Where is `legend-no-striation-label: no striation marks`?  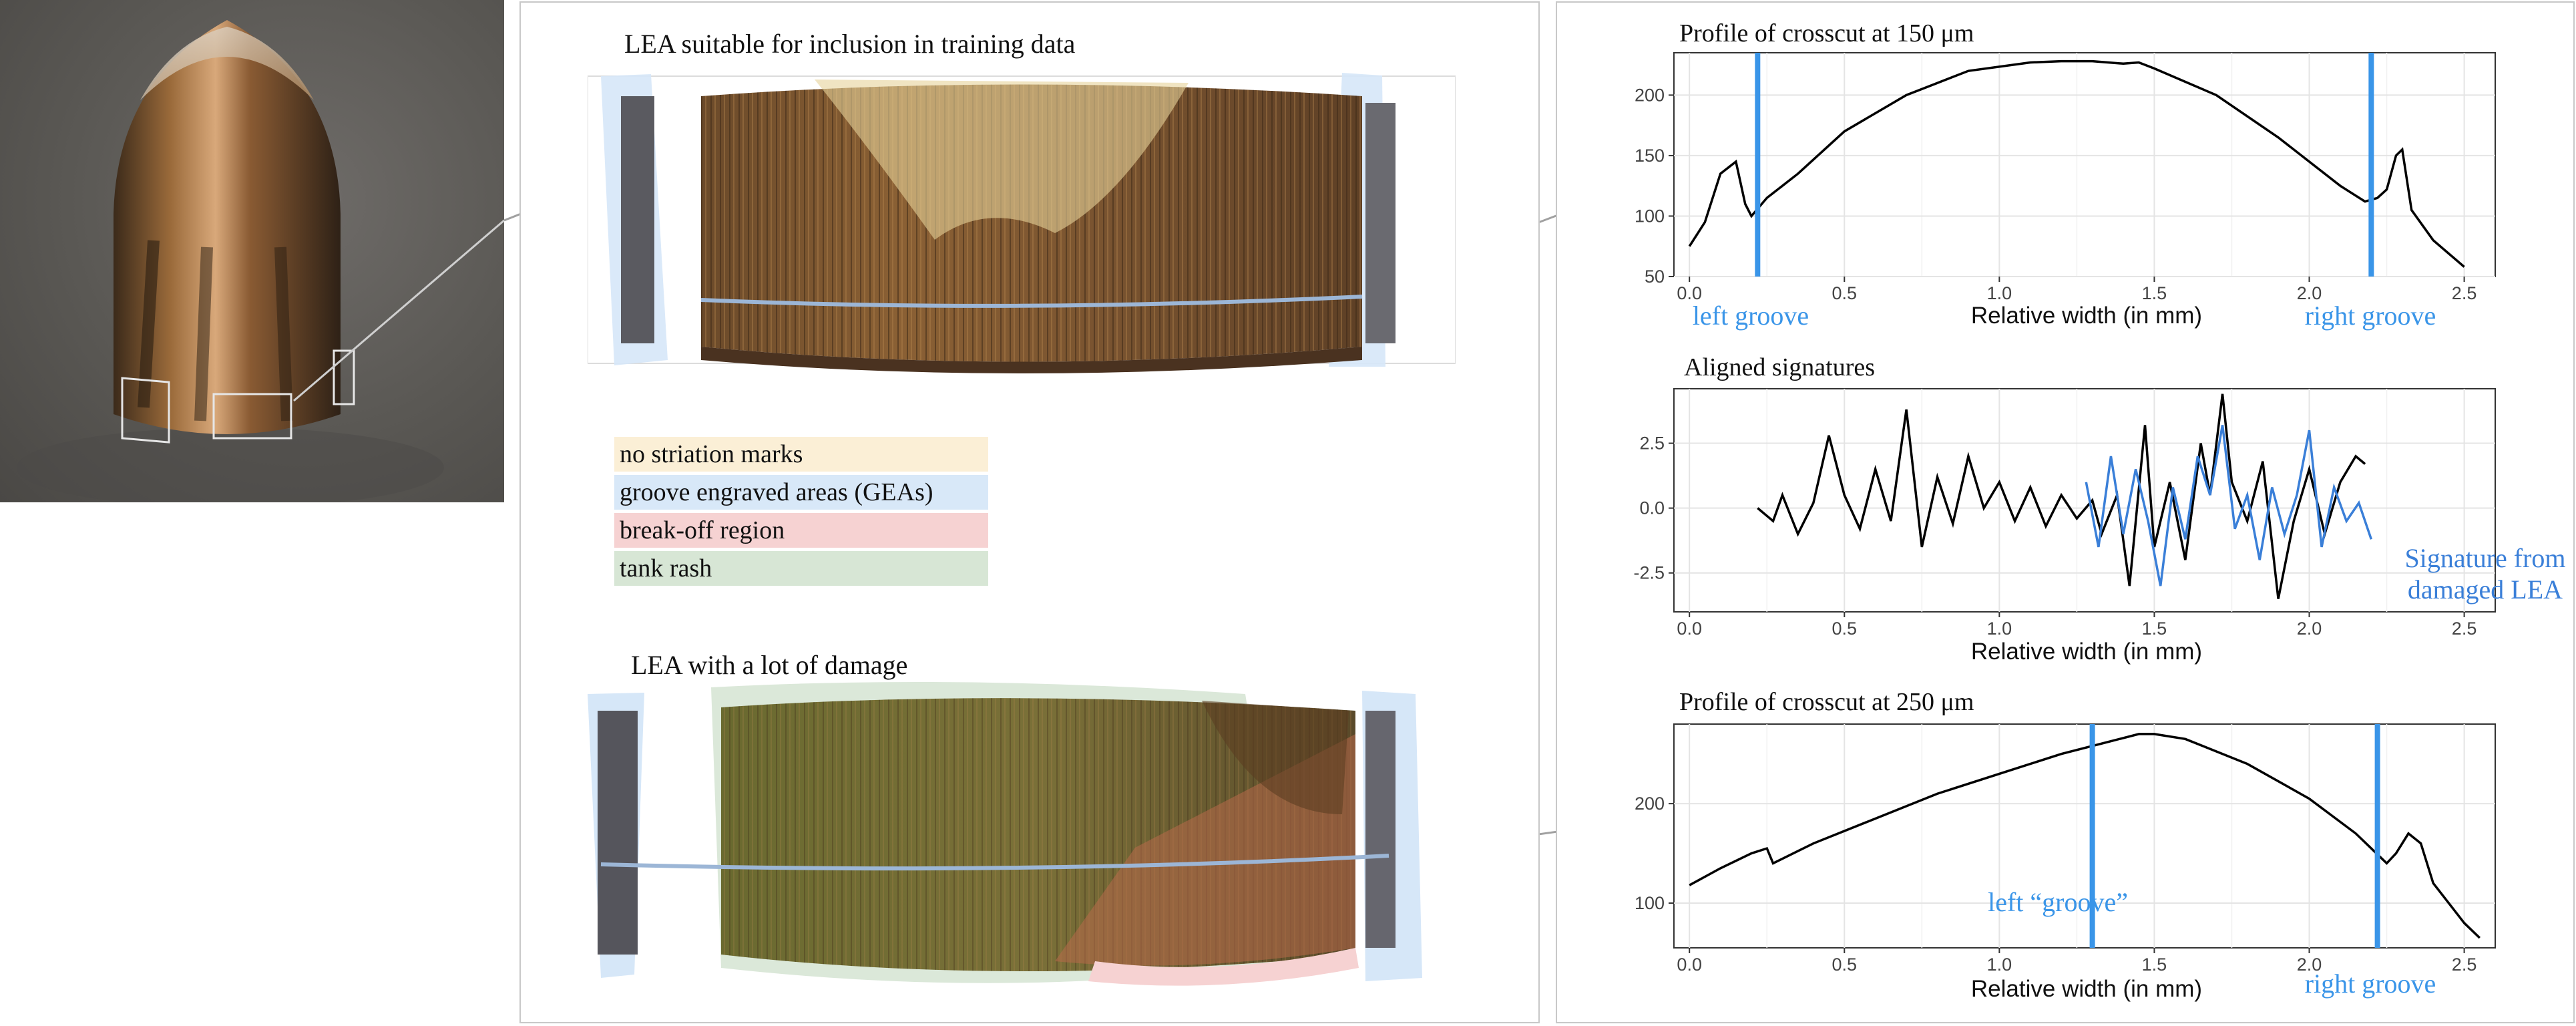 legend-no-striation-label: no striation marks is located at coordinates (712, 454).